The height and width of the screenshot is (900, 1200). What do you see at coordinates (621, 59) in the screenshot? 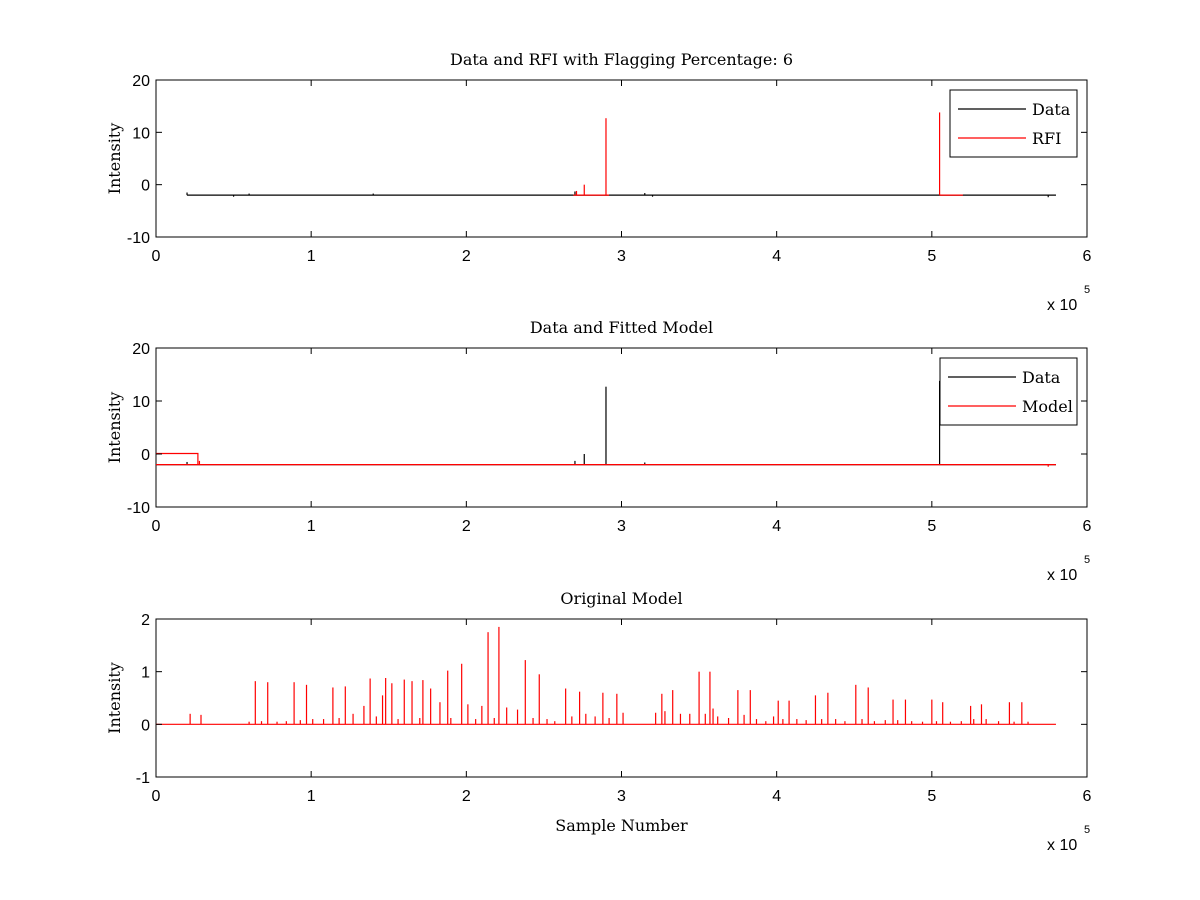
I see `chart-title: Data and RFI with Flagging Percentage: 6` at bounding box center [621, 59].